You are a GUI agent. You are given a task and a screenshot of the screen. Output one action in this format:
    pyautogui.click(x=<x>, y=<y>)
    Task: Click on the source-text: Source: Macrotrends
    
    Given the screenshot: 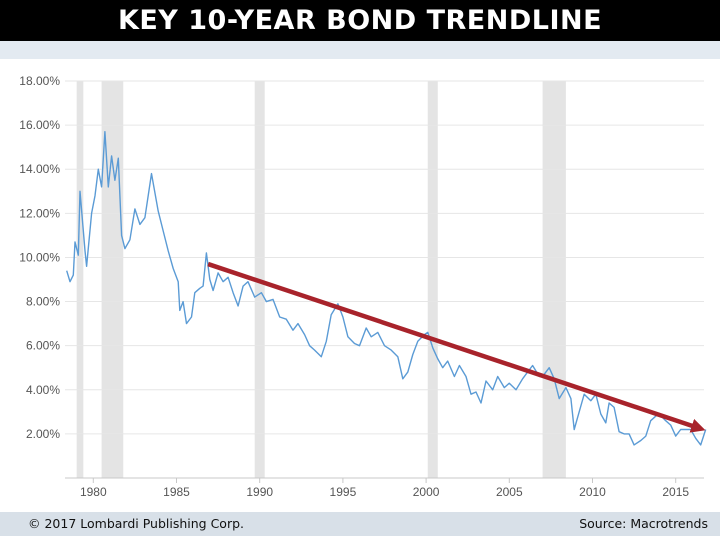 What is the action you would take?
    pyautogui.click(x=643, y=523)
    